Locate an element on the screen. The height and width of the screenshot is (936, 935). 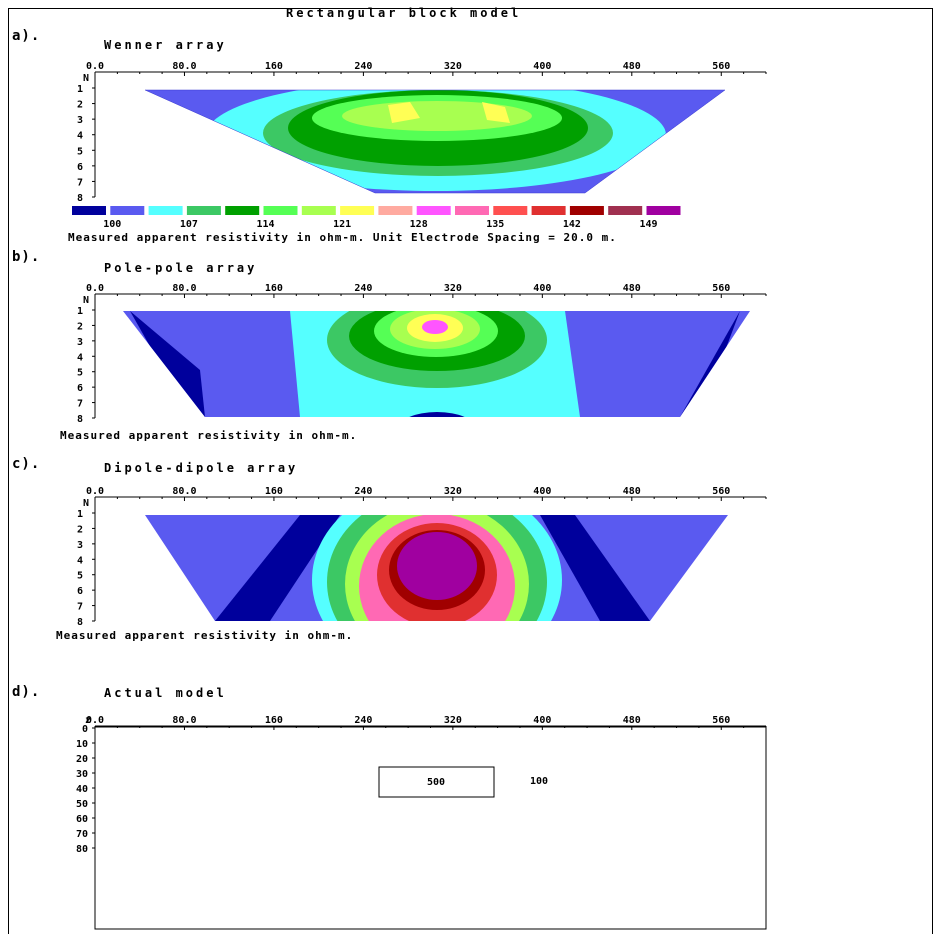
dipole-dipole-y-label: N is located at coordinates (86, 503).